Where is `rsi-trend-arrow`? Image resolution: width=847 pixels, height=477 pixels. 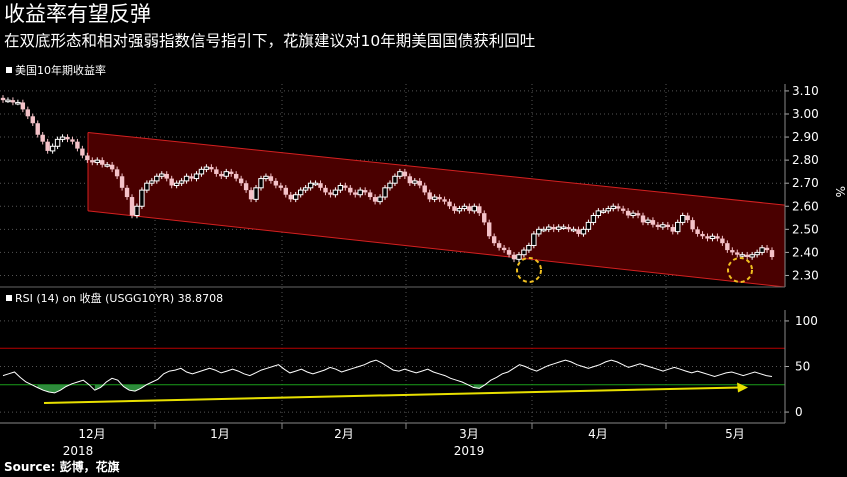
rsi-trend-arrow is located at coordinates (392, 395).